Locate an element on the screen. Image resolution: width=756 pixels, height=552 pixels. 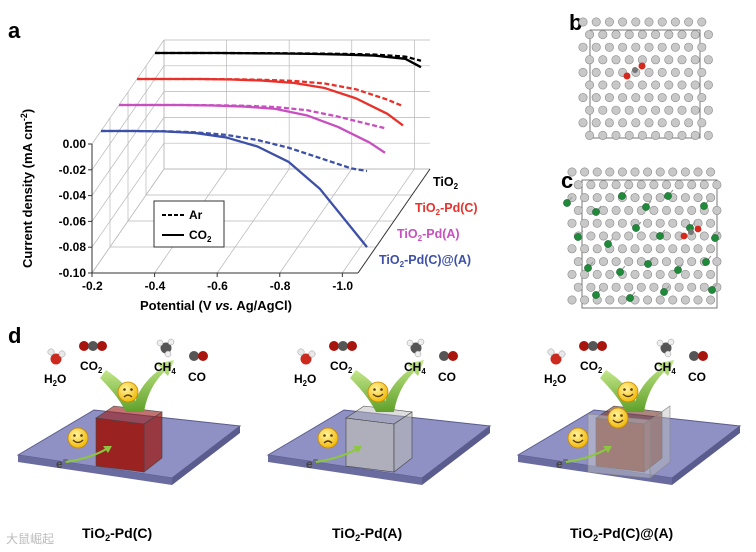
y-tick-label: -0.06 is located at coordinates (73, 221).